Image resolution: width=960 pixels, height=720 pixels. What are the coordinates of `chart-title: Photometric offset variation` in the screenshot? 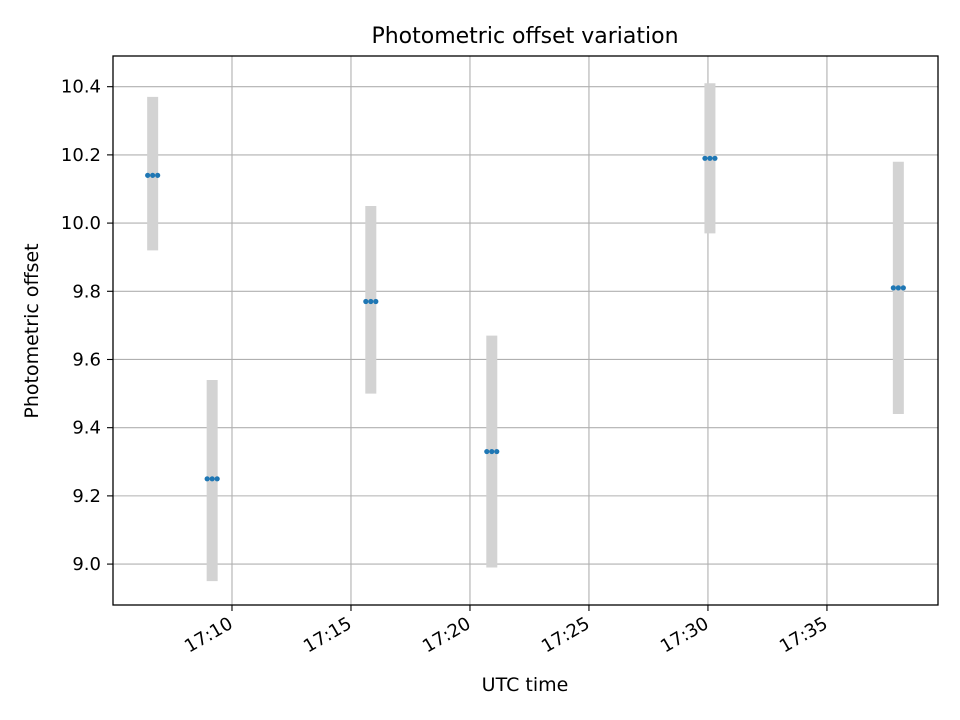 It's located at (524, 36).